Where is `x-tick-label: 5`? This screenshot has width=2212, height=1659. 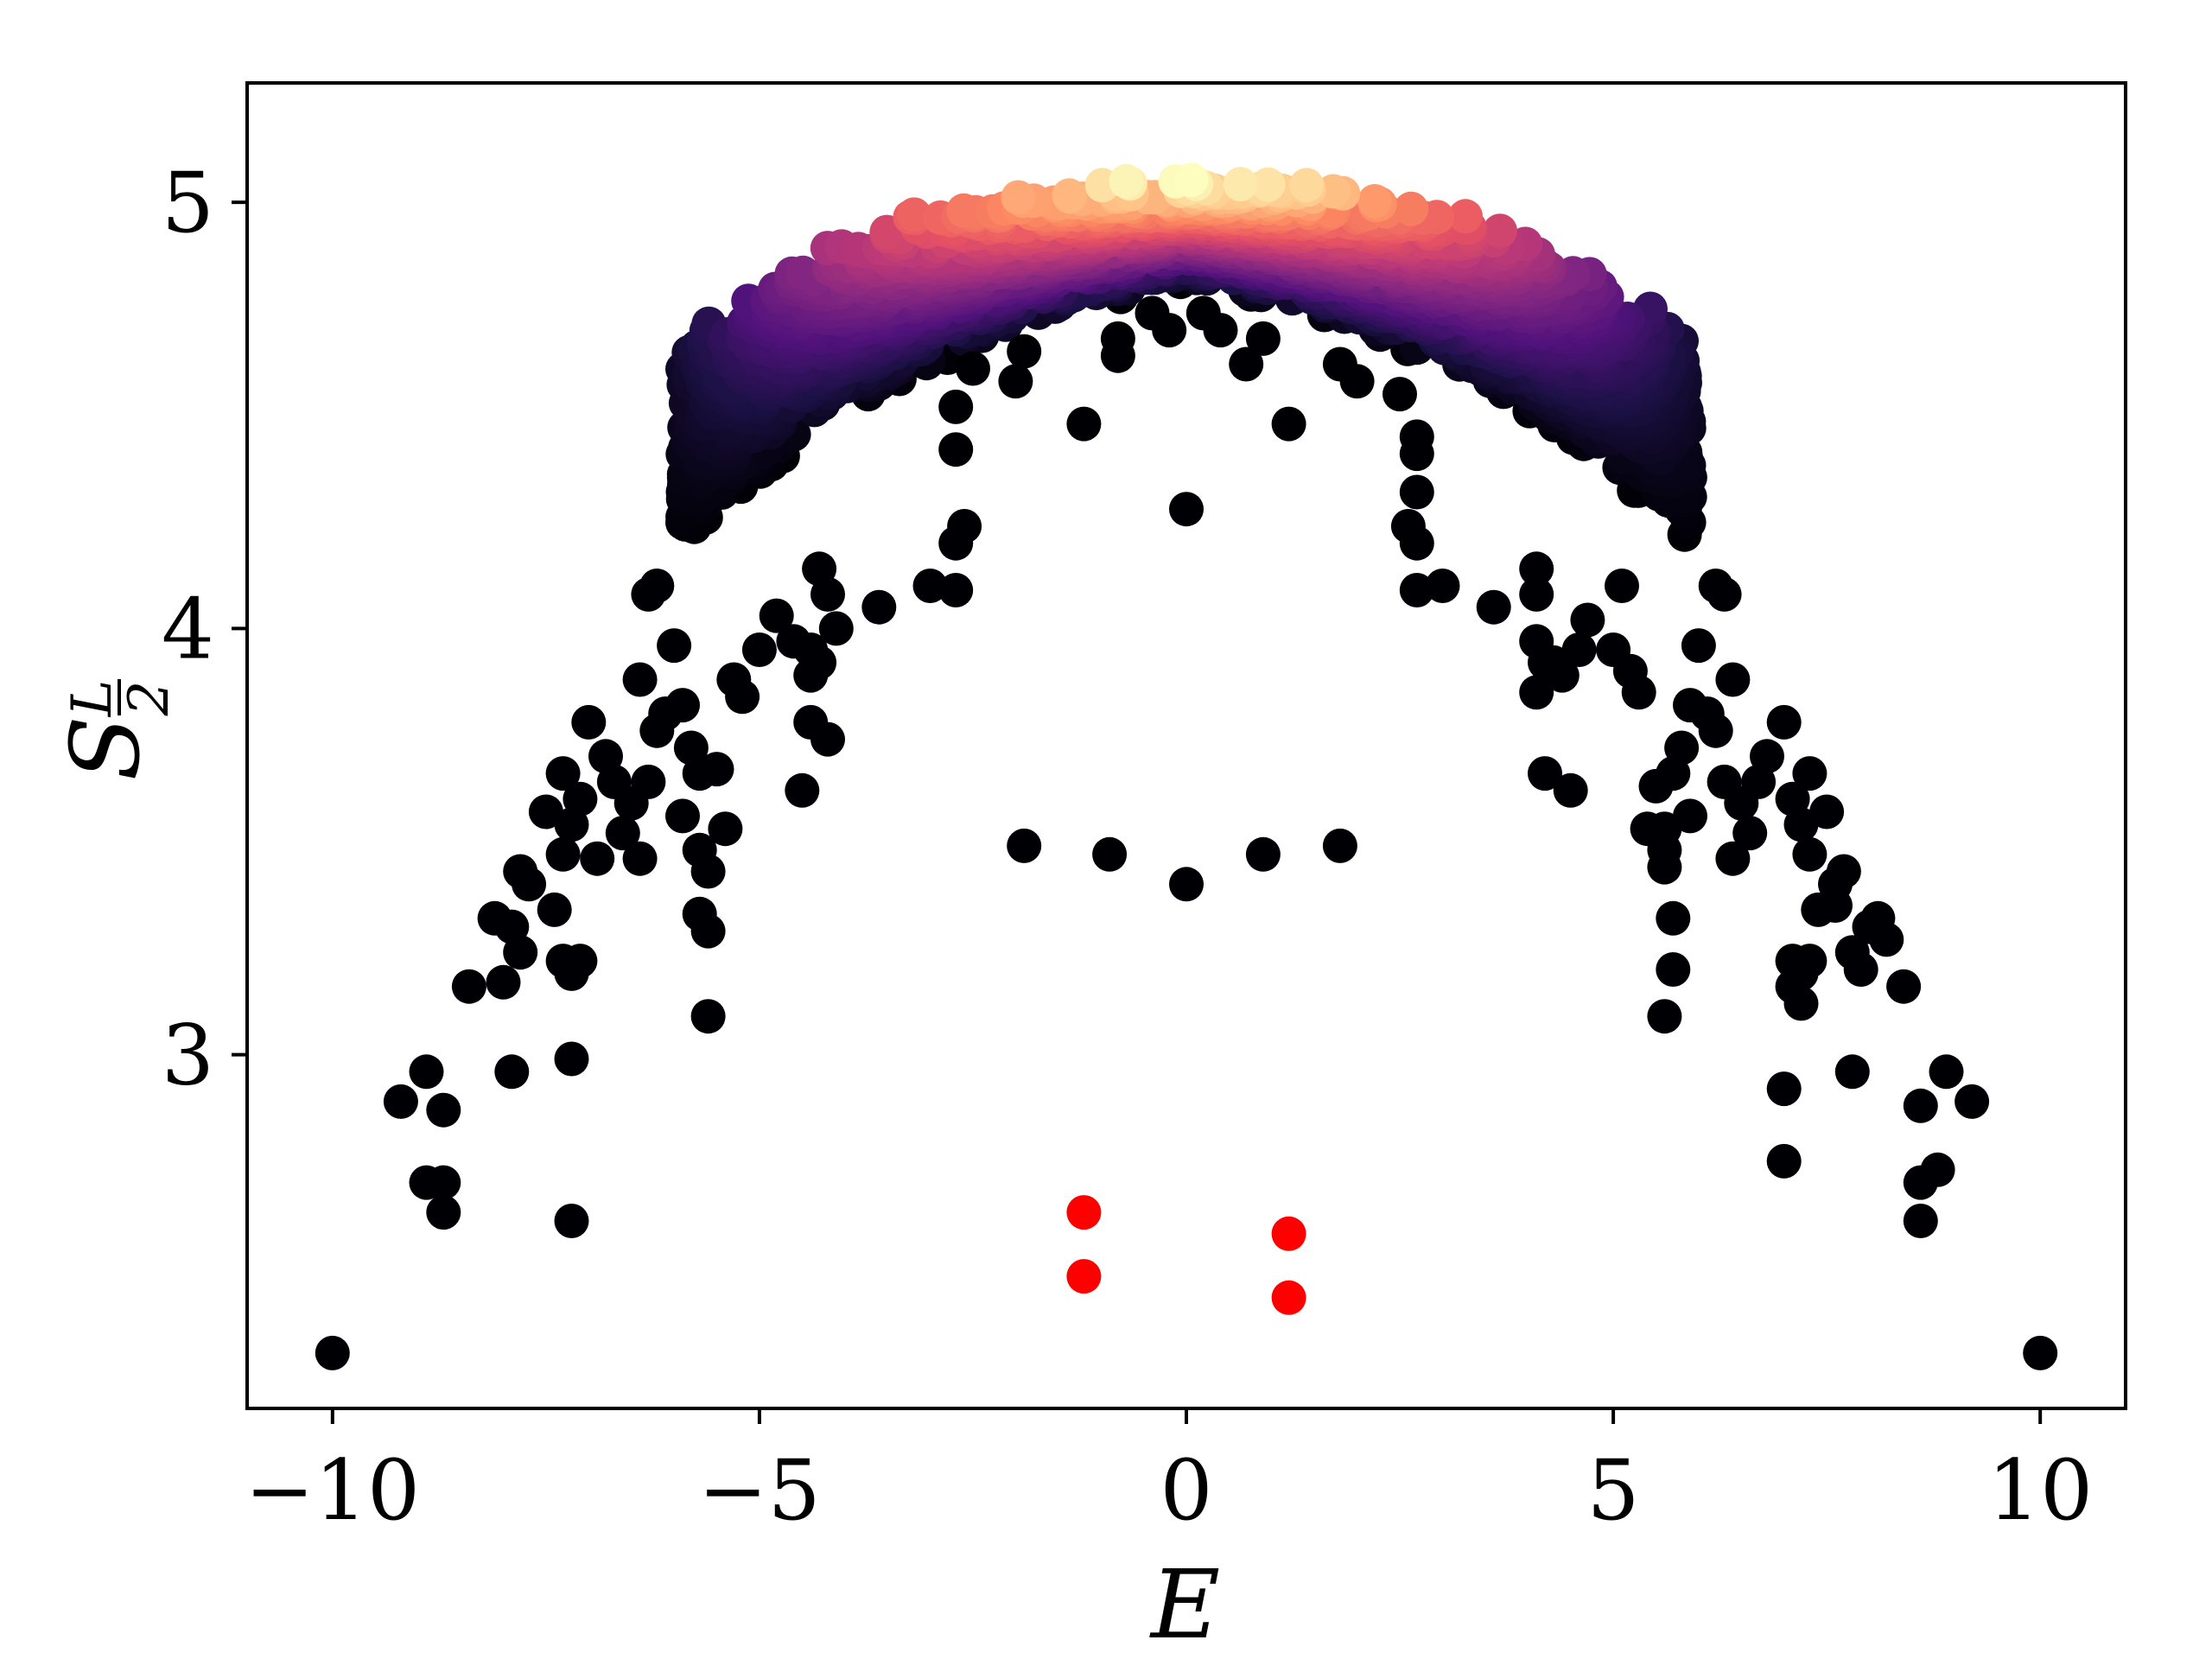
x-tick-label: 5 is located at coordinates (1613, 1490).